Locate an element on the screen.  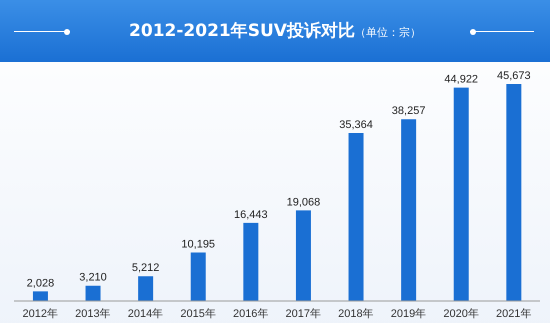
x-tick-label: 2017年 is located at coordinates (304, 314).